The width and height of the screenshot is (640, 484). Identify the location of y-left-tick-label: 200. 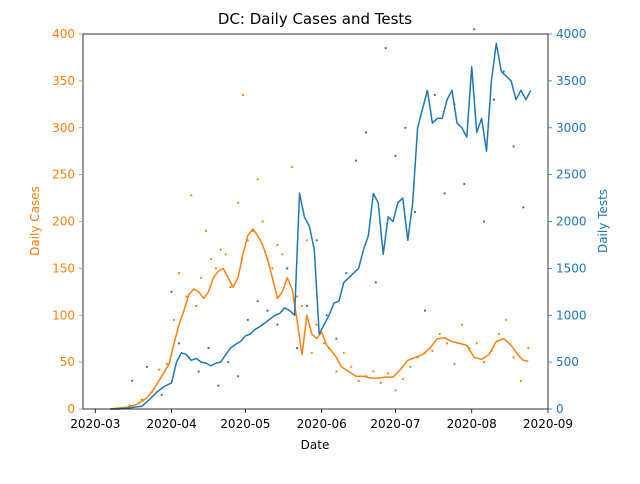
(63, 222).